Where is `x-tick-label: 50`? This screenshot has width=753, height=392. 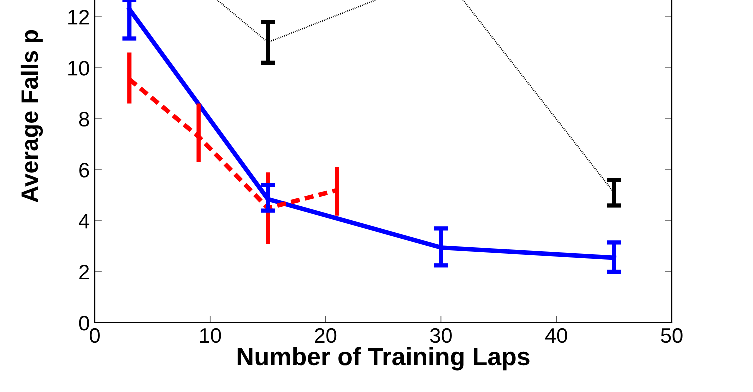 x-tick-label: 50 is located at coordinates (672, 336).